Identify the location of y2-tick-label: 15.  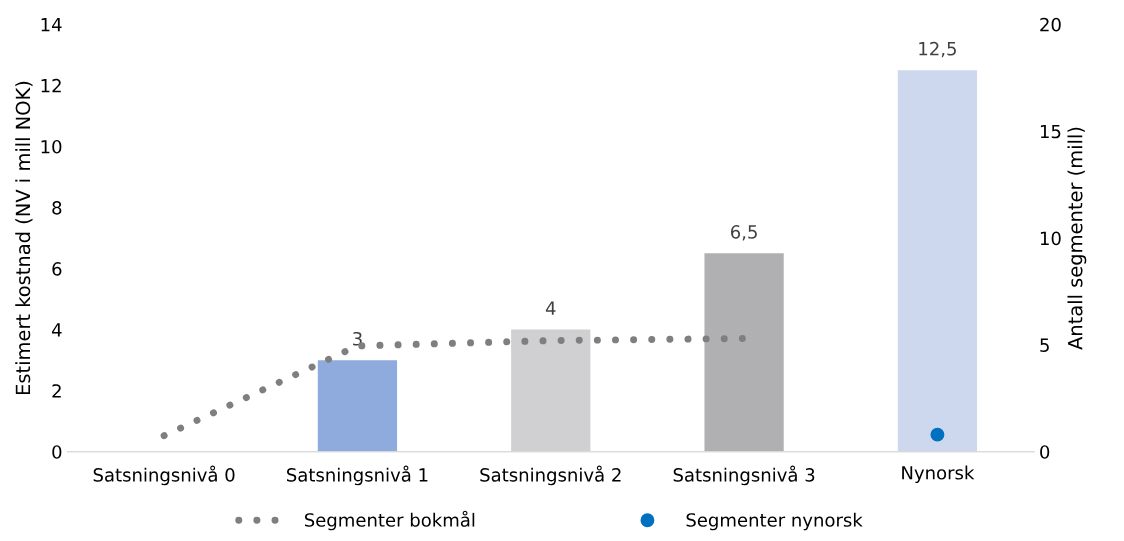
(1050, 131).